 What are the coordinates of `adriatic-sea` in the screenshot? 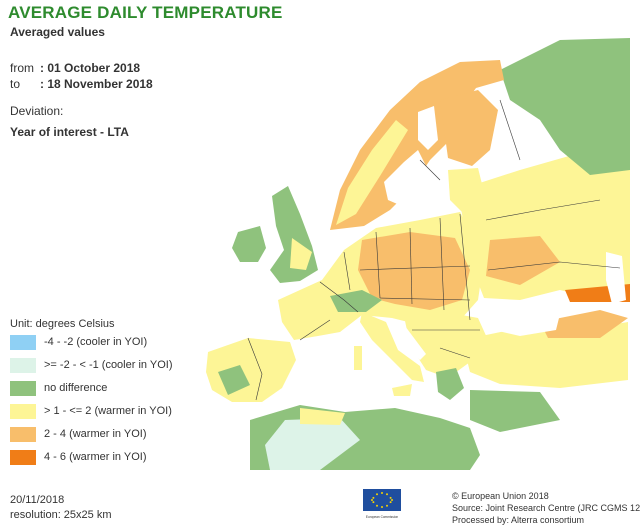 It's located at (406, 339).